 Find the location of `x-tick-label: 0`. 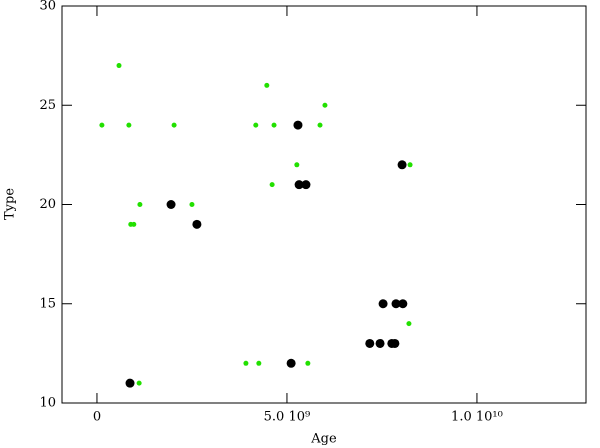

x-tick-label: 0 is located at coordinates (97, 417).